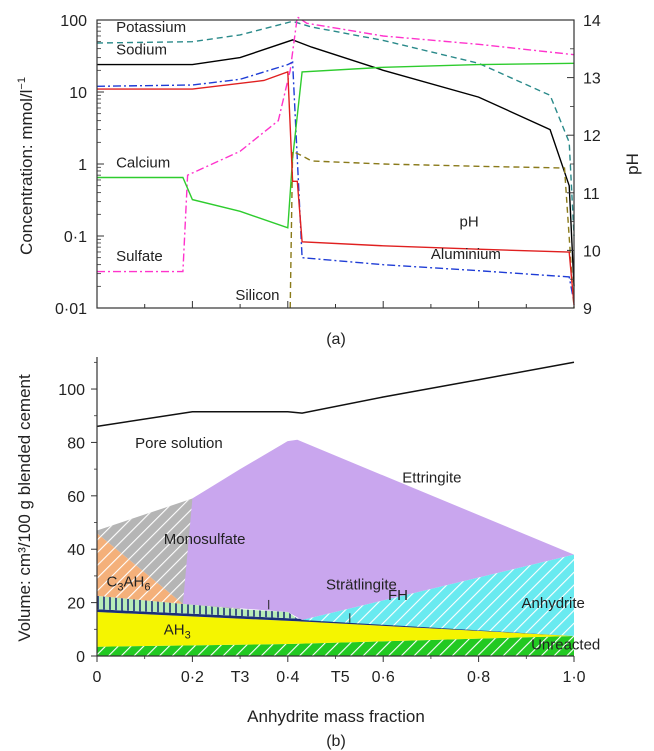 This screenshot has width=654, height=751. I want to click on label-ettringite: Ettringite, so click(431, 477).